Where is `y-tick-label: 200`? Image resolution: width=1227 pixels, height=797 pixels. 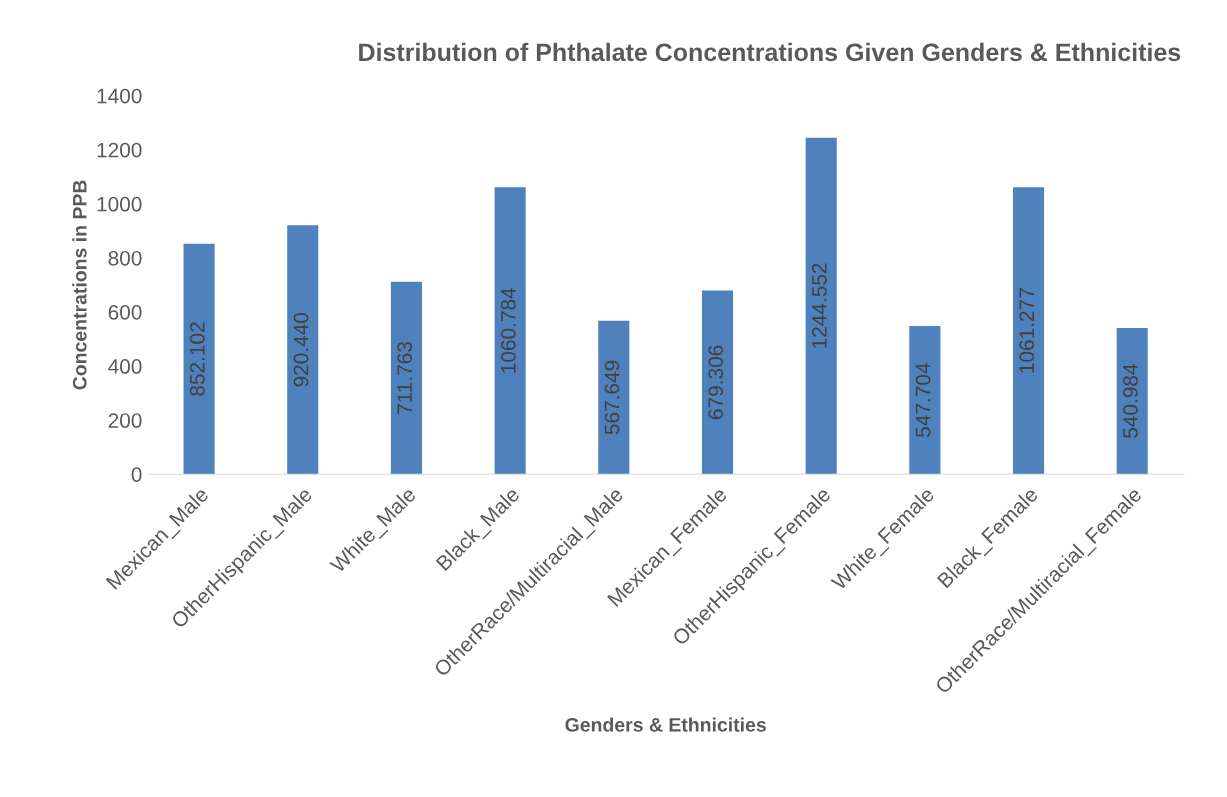 y-tick-label: 200 is located at coordinates (125, 420).